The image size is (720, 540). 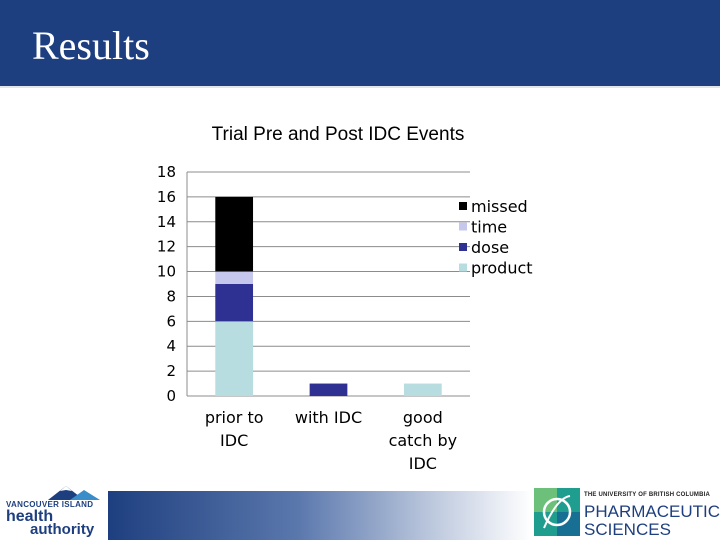 What do you see at coordinates (463, 206) in the screenshot?
I see `legend-swatch-missed` at bounding box center [463, 206].